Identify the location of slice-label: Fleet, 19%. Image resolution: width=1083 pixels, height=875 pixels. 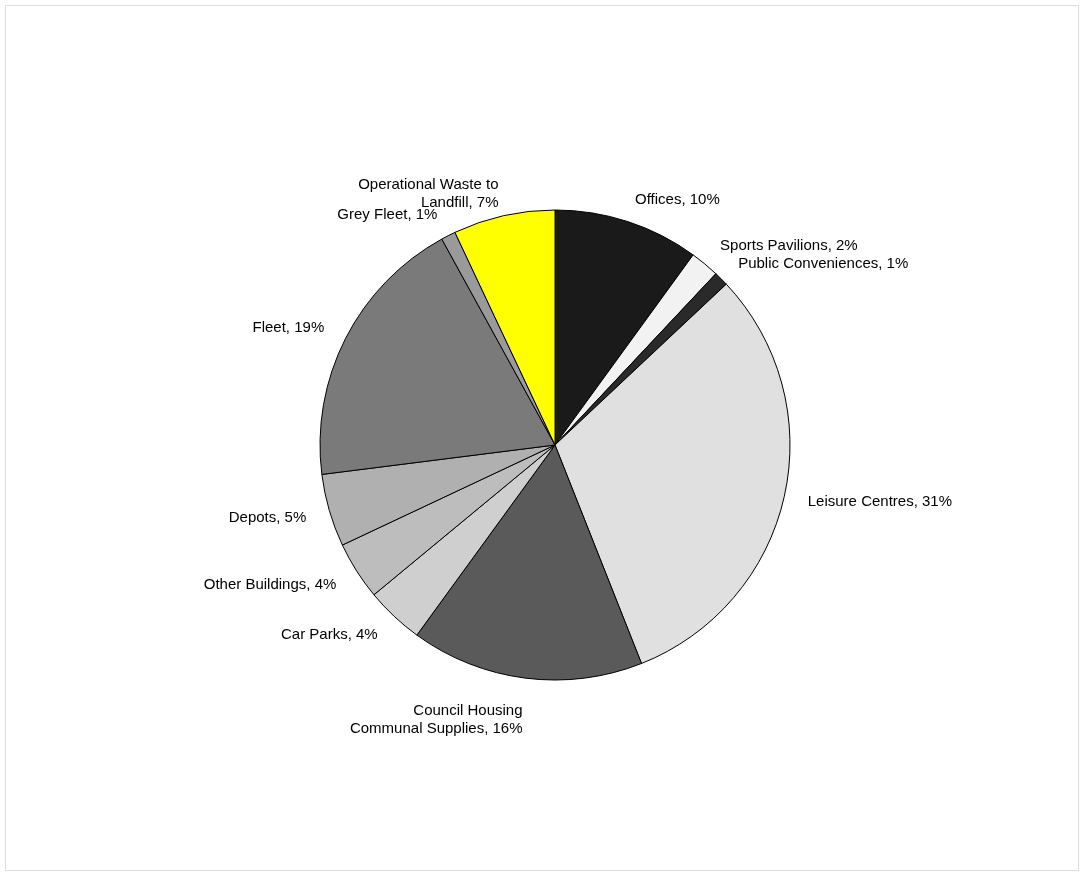
(288, 327).